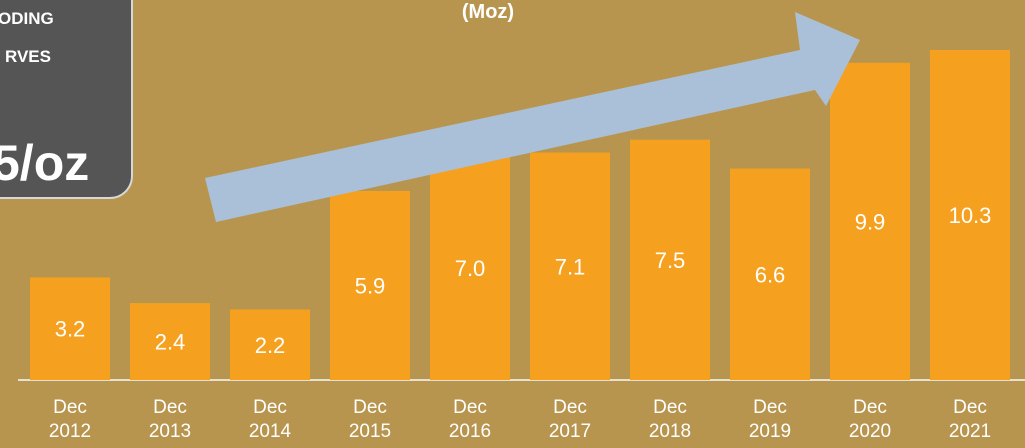  I want to click on x-tick-label: Dec 2019, so click(770, 419).